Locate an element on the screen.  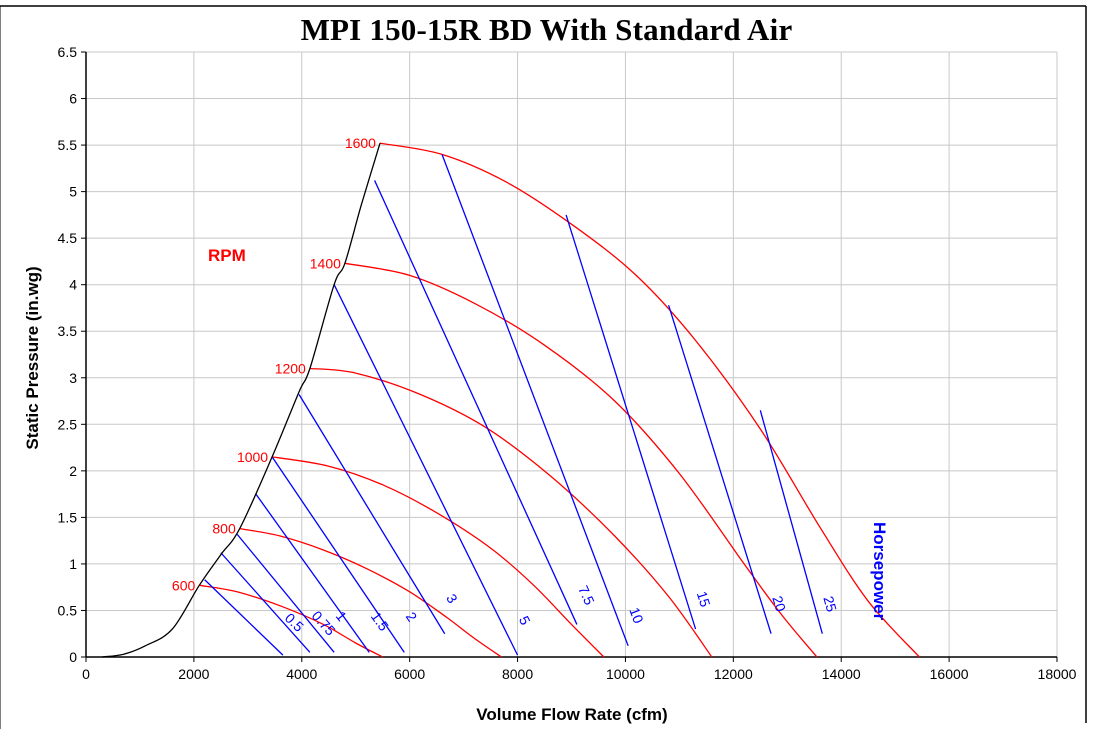
y-tick-label: 0.5 is located at coordinates (68, 610).